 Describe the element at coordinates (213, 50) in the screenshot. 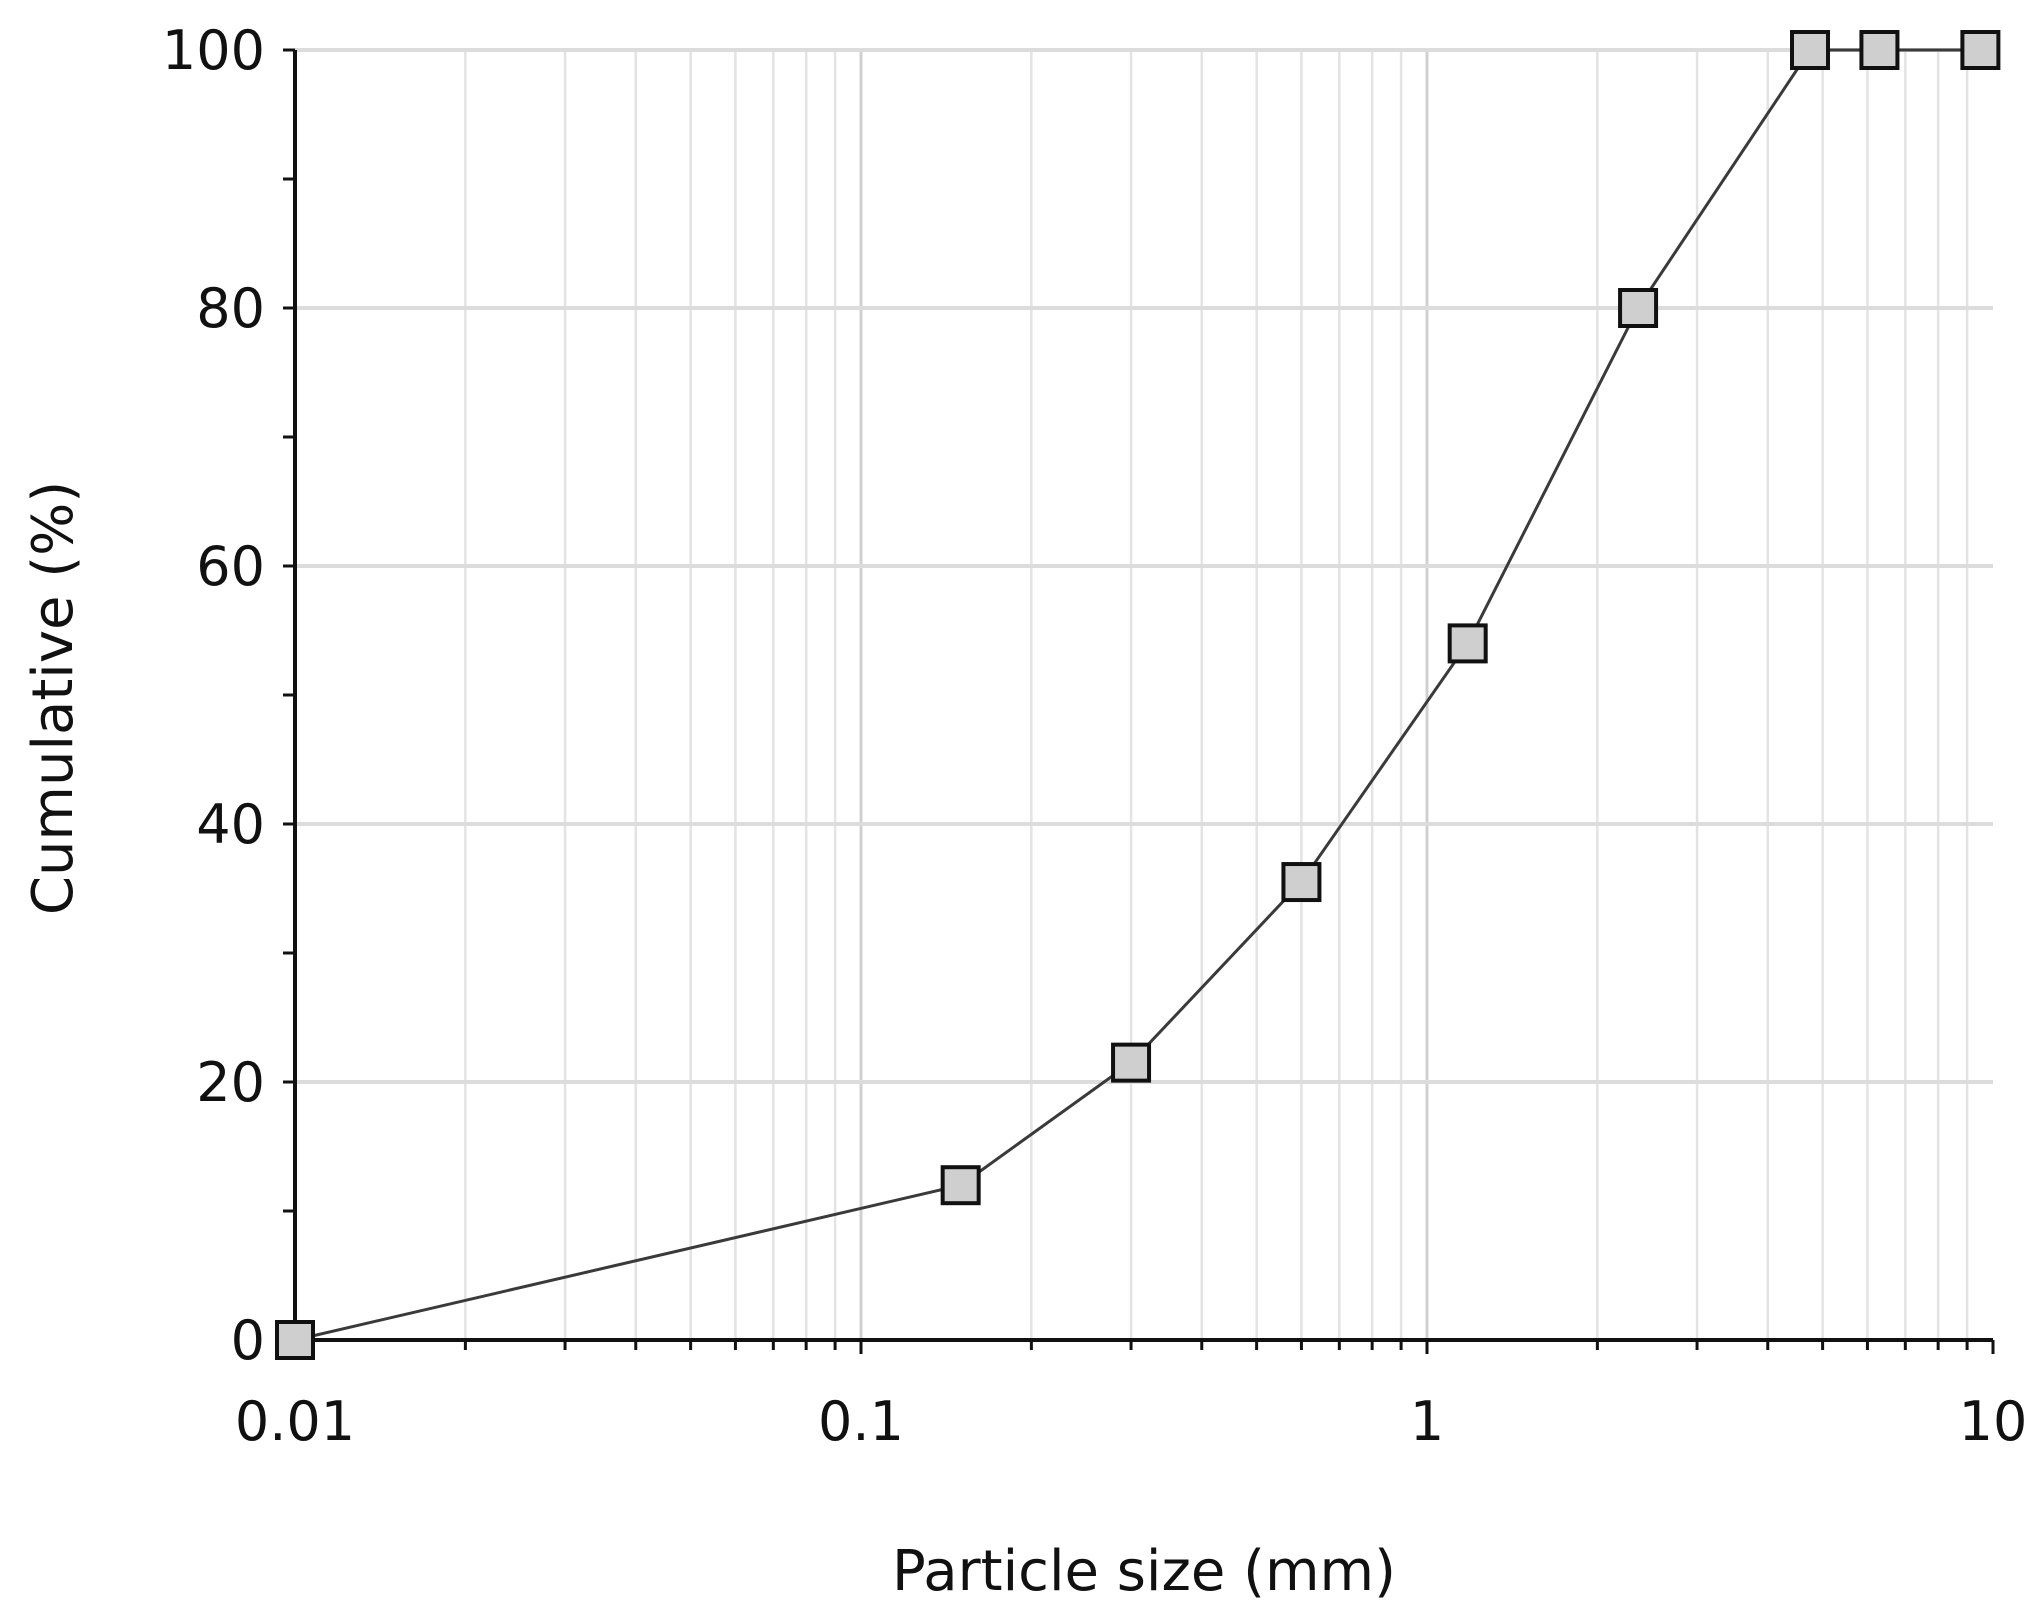

I see `y-tick-label: 100` at that location.